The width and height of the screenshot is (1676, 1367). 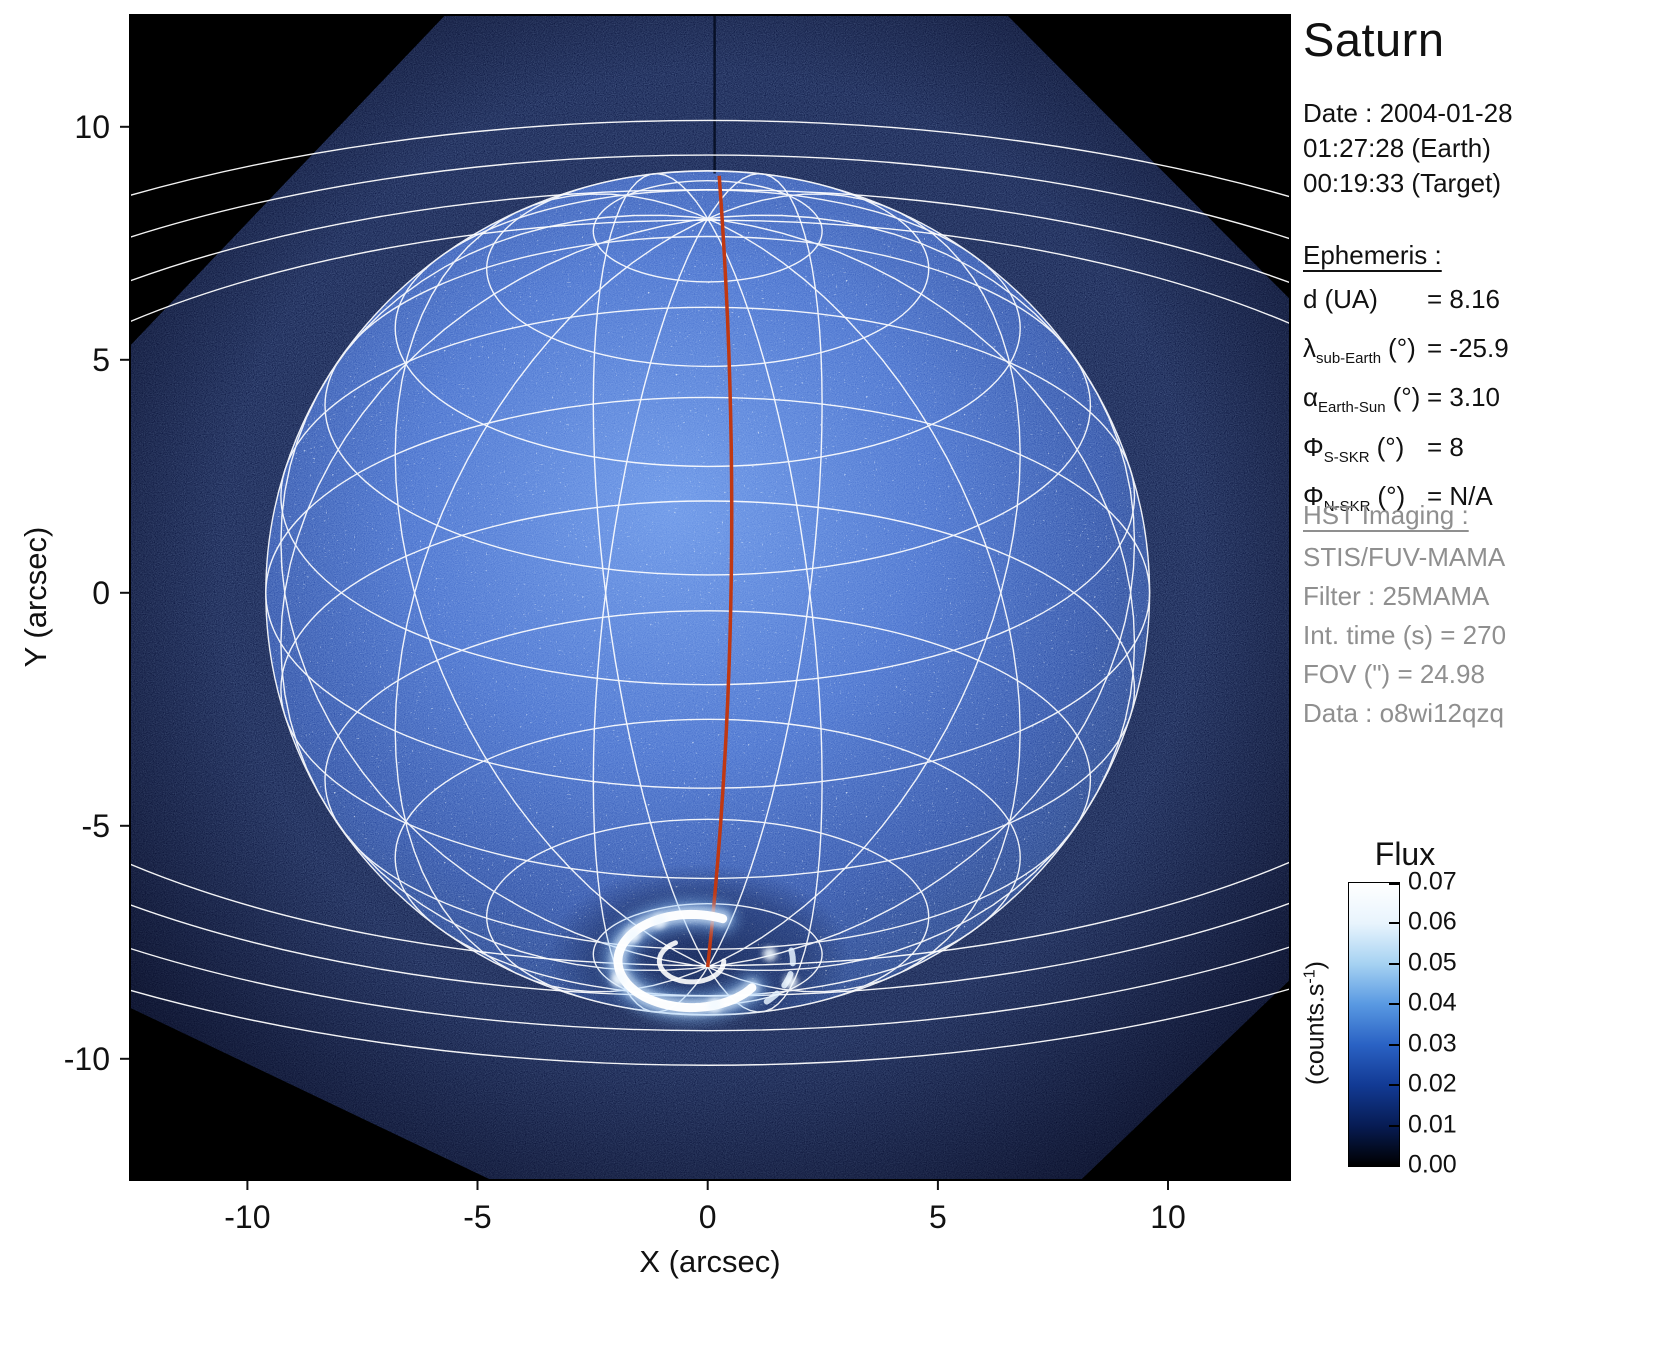 What do you see at coordinates (1394, 674) in the screenshot?
I see `hst-info-line: FOV (") = 24.98` at bounding box center [1394, 674].